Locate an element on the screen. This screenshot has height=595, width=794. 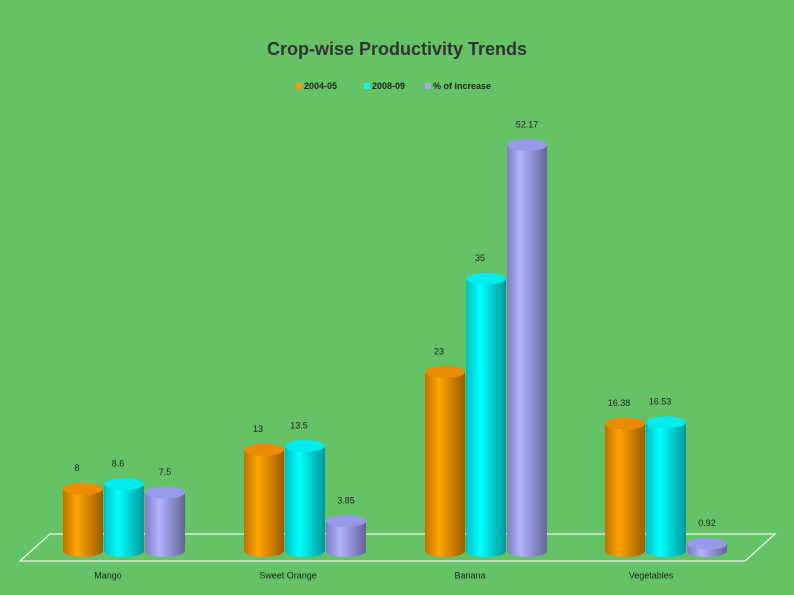
data-label: 35 is located at coordinates (480, 258).